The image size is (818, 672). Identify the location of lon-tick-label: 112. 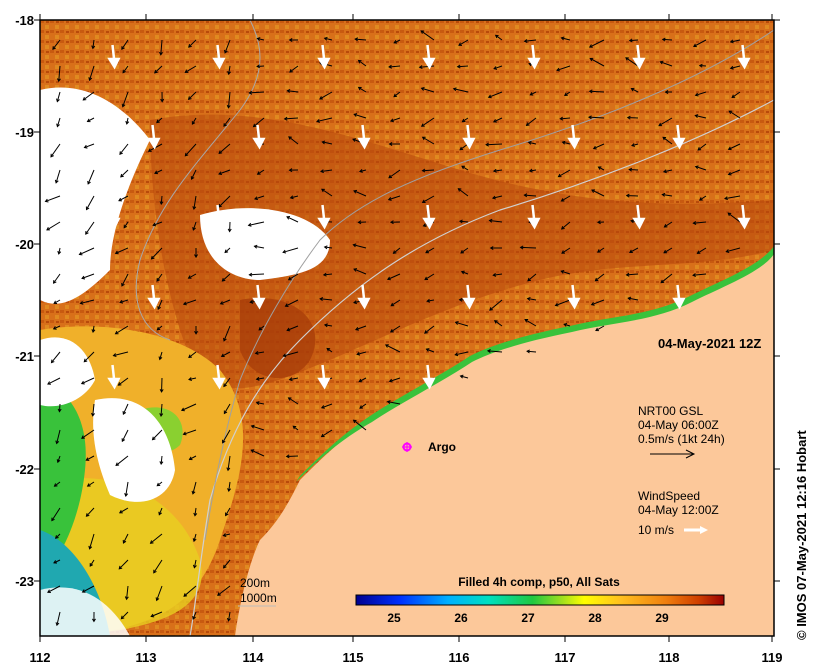
(40, 657).